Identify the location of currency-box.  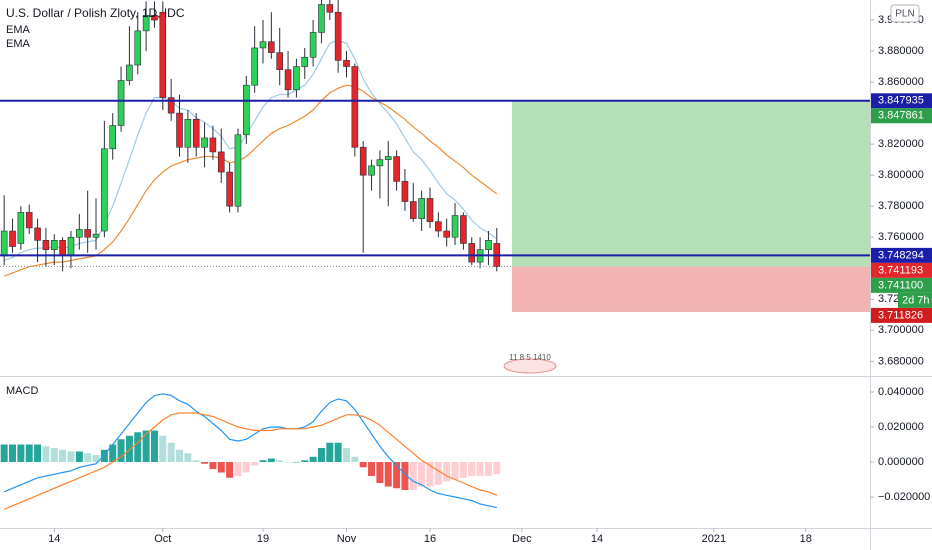
(905, 13).